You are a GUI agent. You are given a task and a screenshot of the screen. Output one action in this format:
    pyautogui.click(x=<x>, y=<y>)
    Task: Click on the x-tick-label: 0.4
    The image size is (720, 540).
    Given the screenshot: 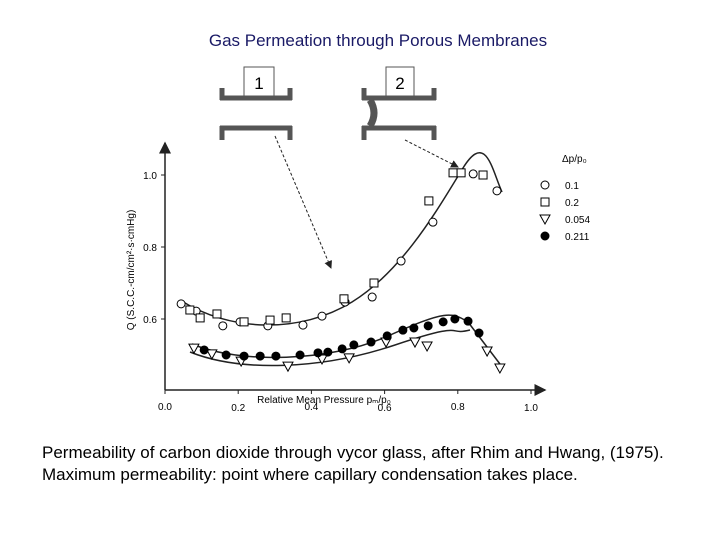 What is the action you would take?
    pyautogui.click(x=311, y=407)
    